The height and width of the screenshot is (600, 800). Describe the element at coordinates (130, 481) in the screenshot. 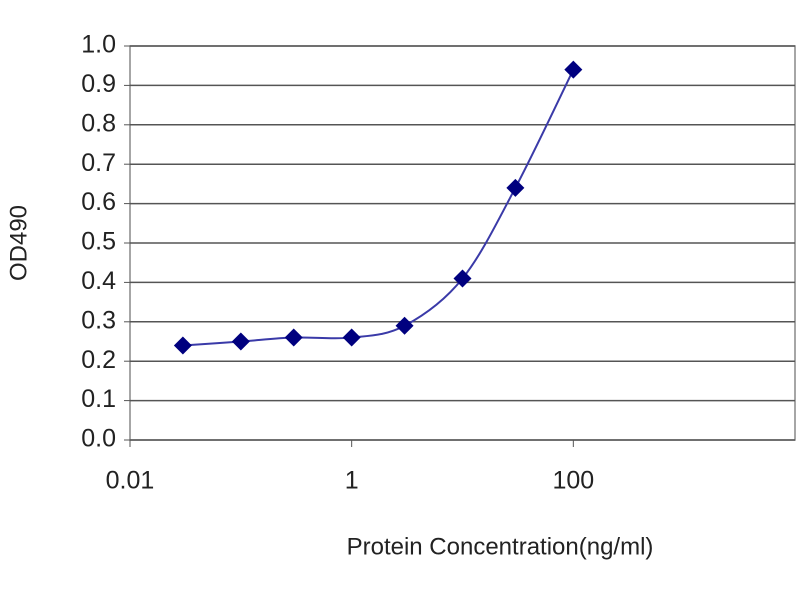

I see `x-tick-label: 0.01` at that location.